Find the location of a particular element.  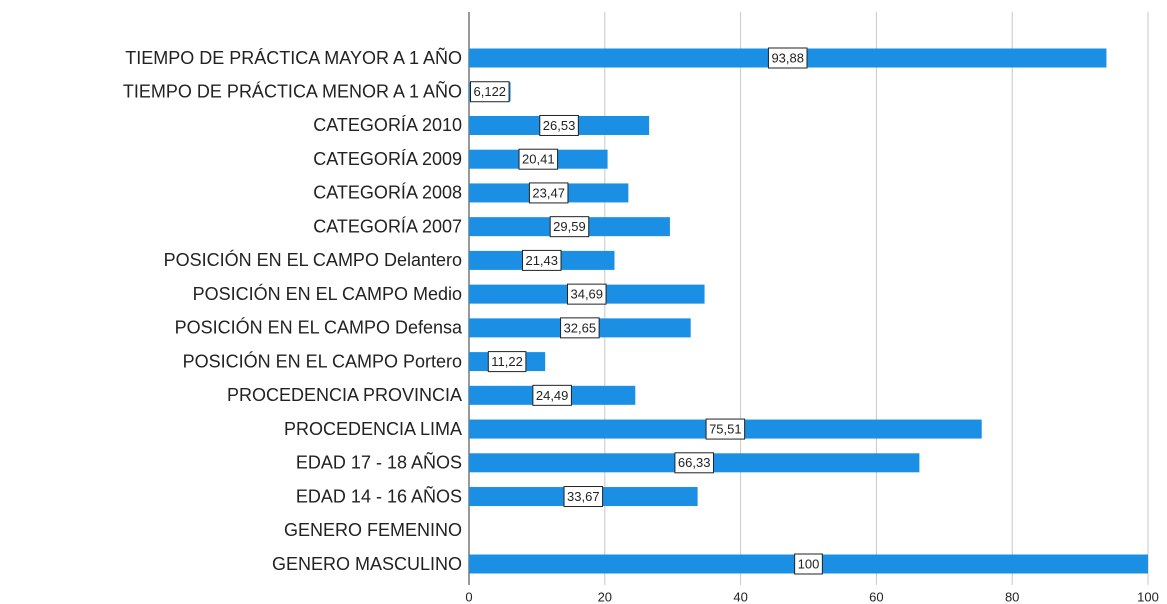

value-label: 26,53 is located at coordinates (559, 125).